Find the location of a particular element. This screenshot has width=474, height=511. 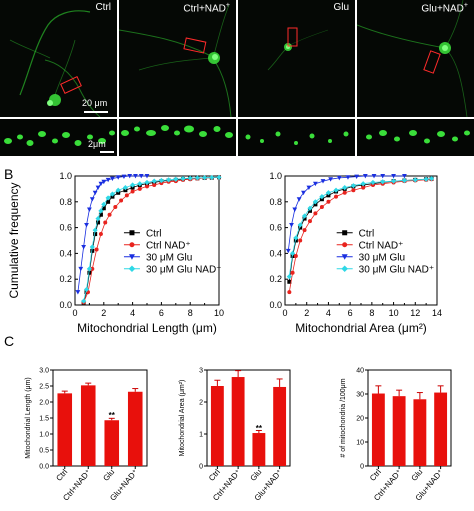

legend-label: Ctrl is located at coordinates (154, 233).